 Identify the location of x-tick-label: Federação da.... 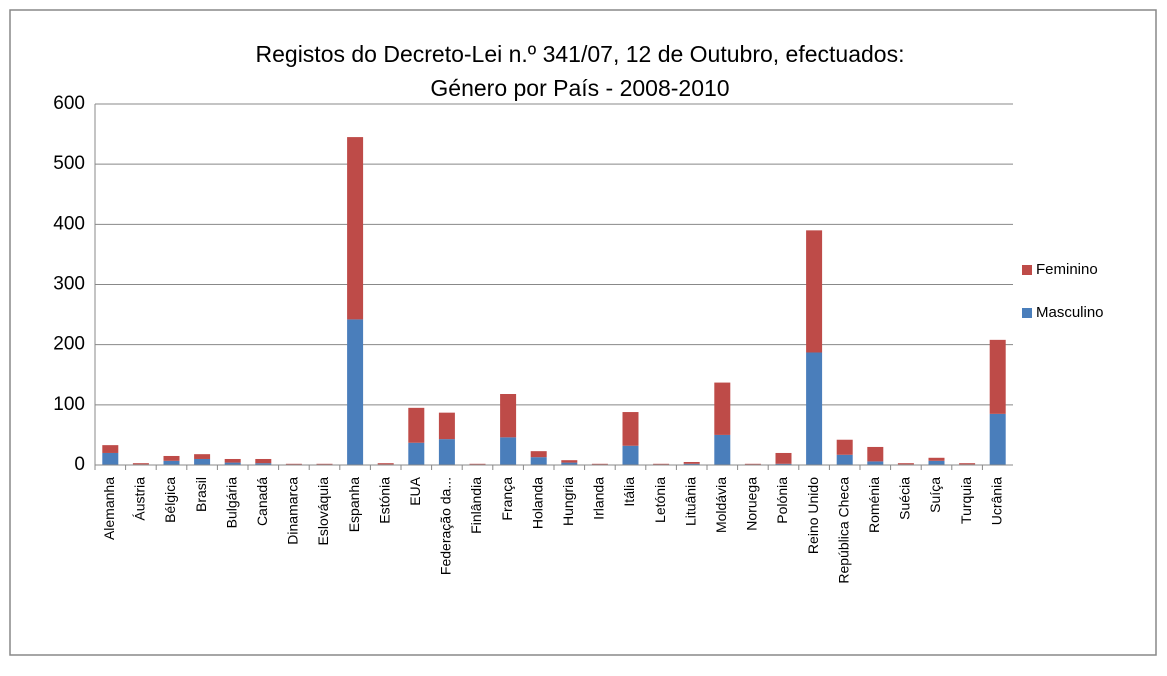
(446, 526).